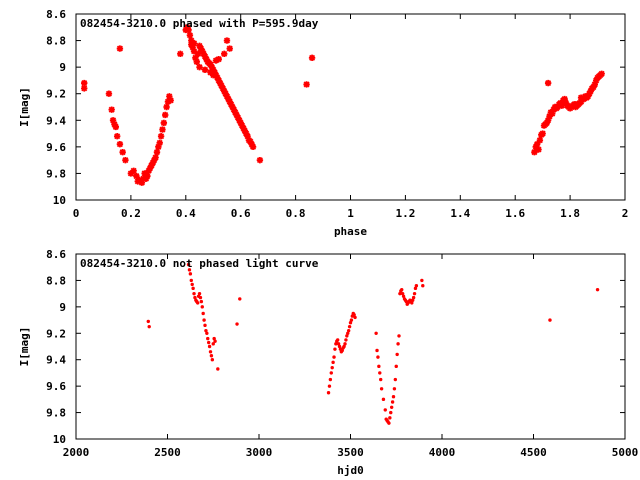 The image size is (640, 480). I want to click on y-tick-label: 9.8, so click(56, 413).